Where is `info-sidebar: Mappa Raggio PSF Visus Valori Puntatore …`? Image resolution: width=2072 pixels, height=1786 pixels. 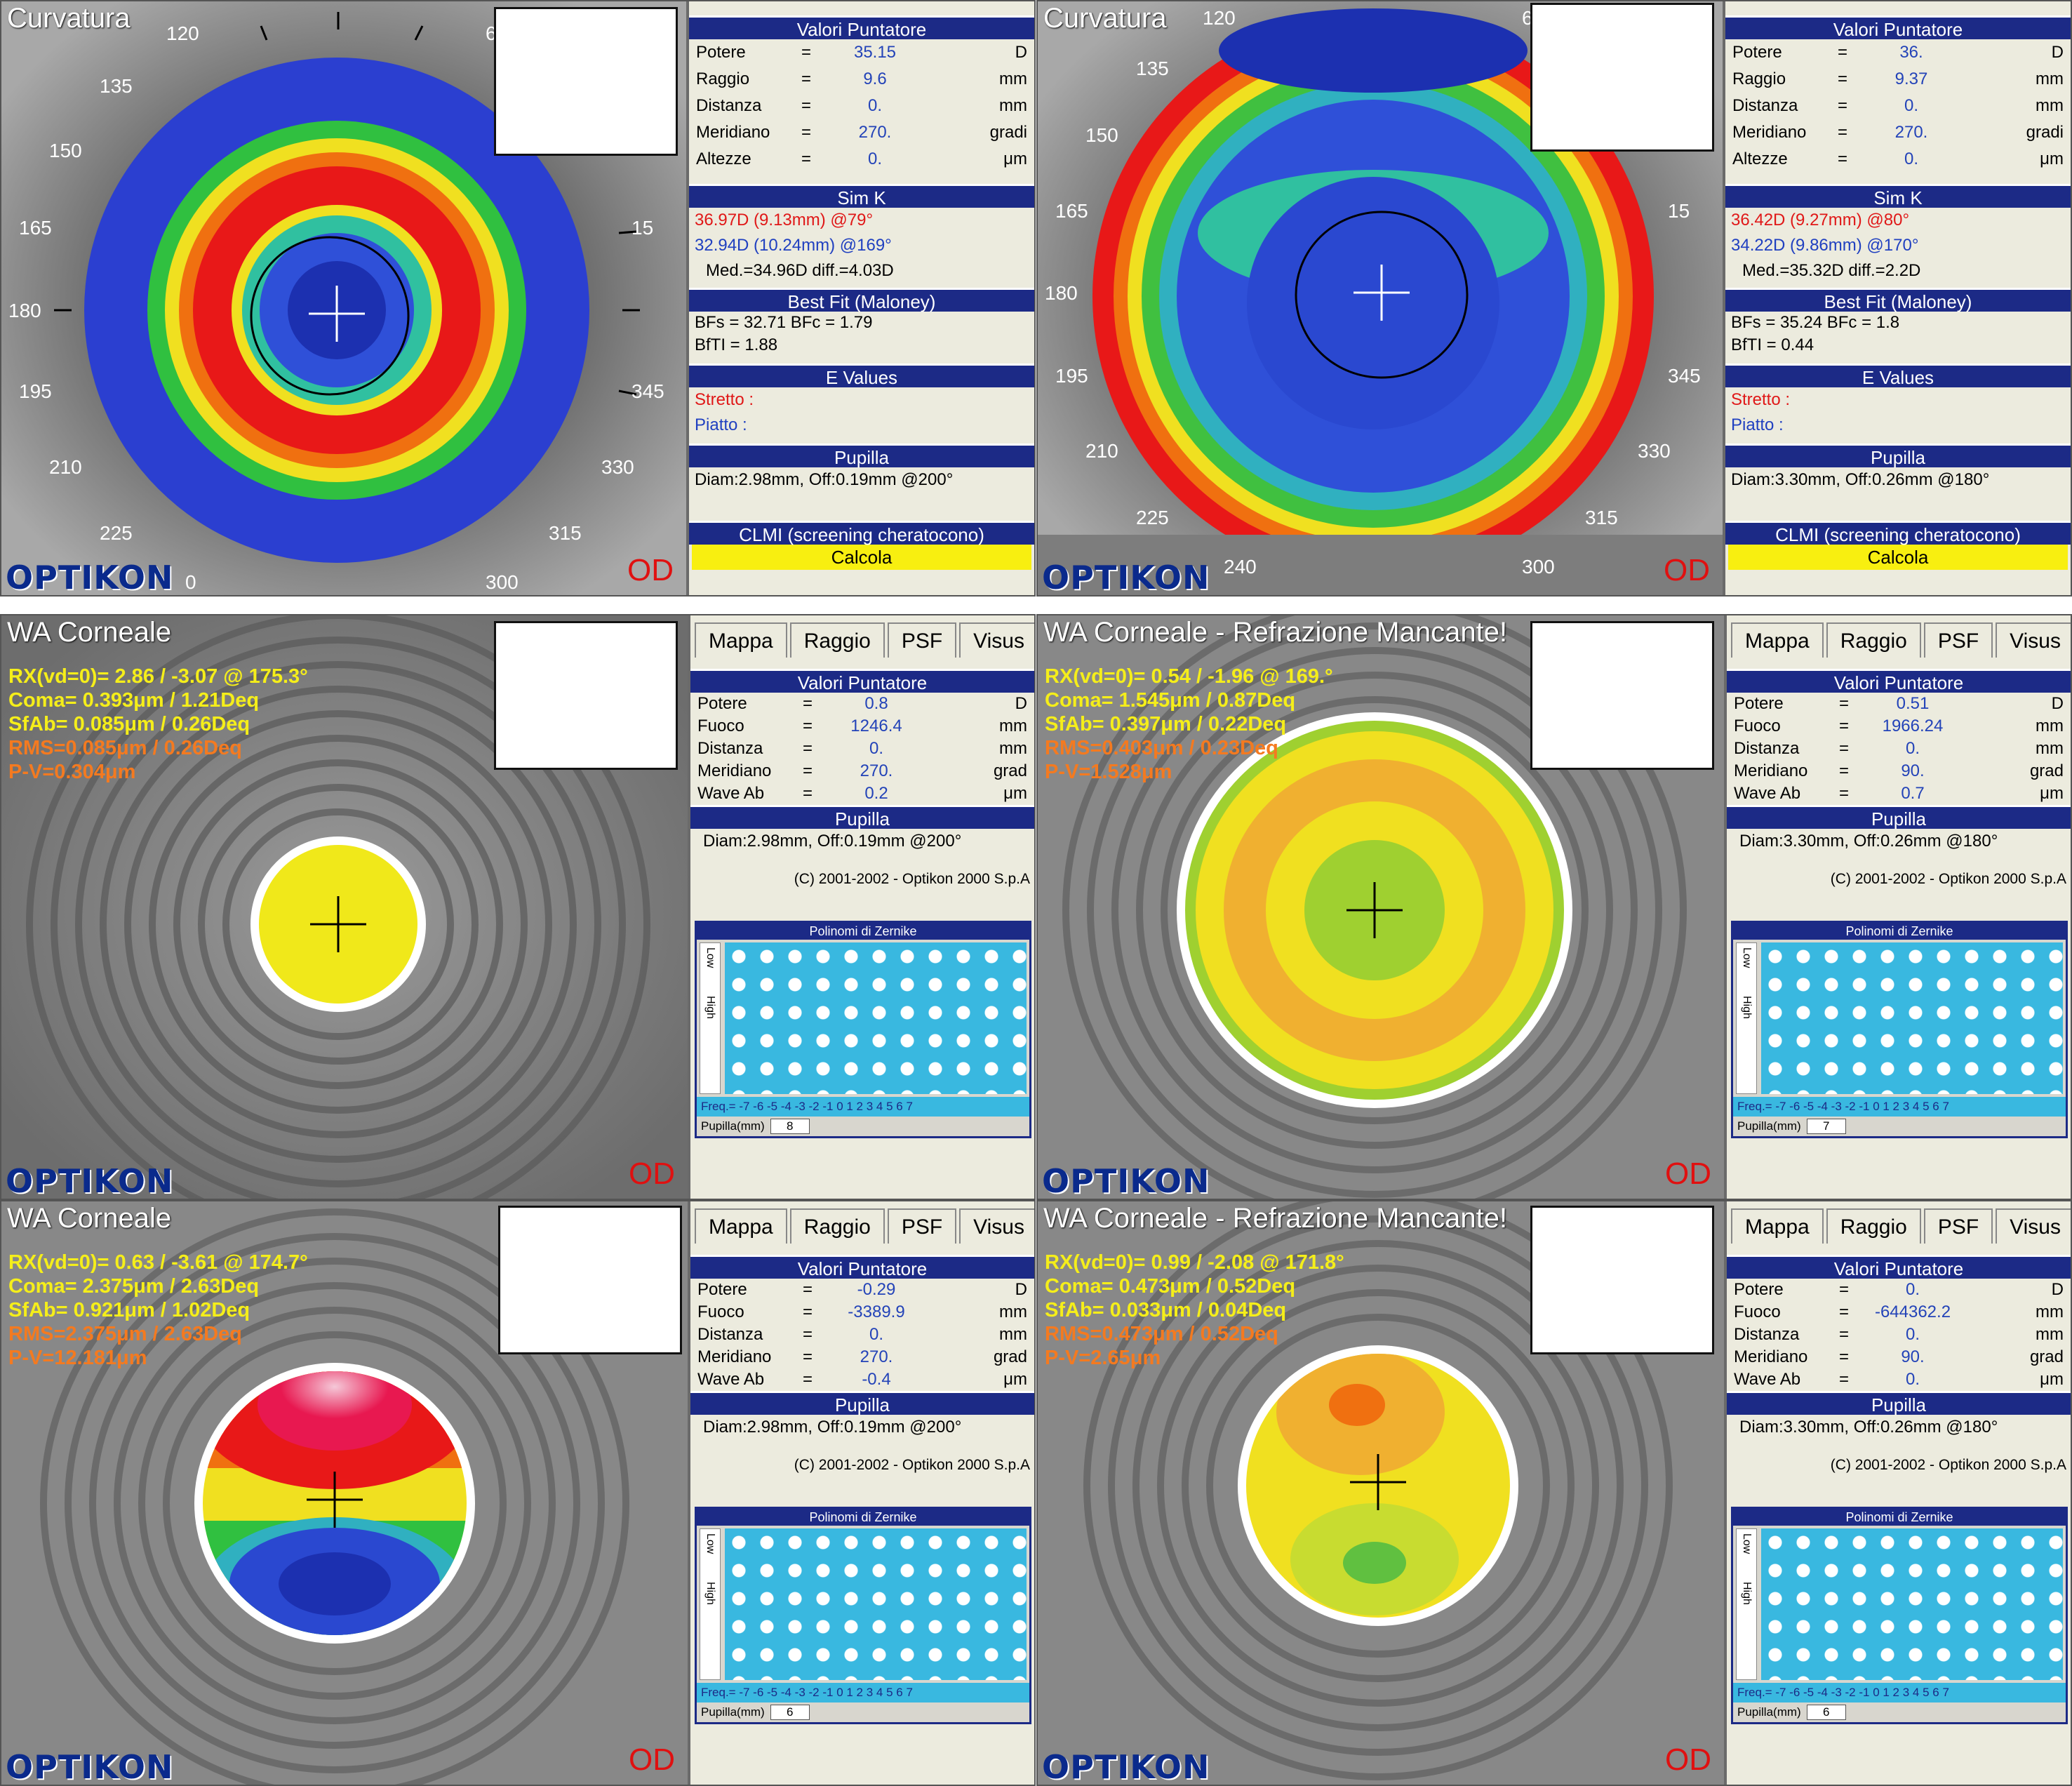
info-sidebar: Mappa Raggio PSF Visus Valori Puntatore … is located at coordinates (1897, 1493).